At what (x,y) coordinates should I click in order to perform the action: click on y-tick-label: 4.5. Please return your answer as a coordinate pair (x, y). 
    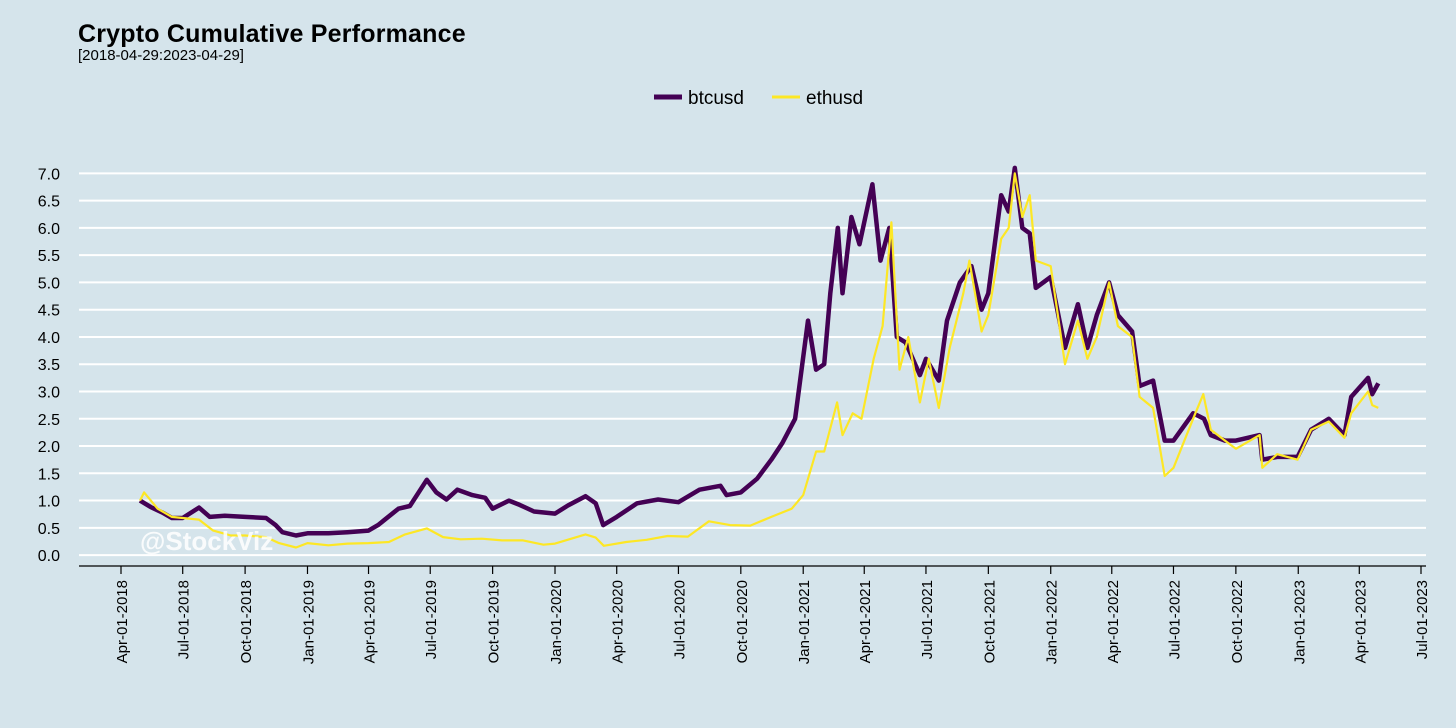
    Looking at the image, I should click on (49, 311).